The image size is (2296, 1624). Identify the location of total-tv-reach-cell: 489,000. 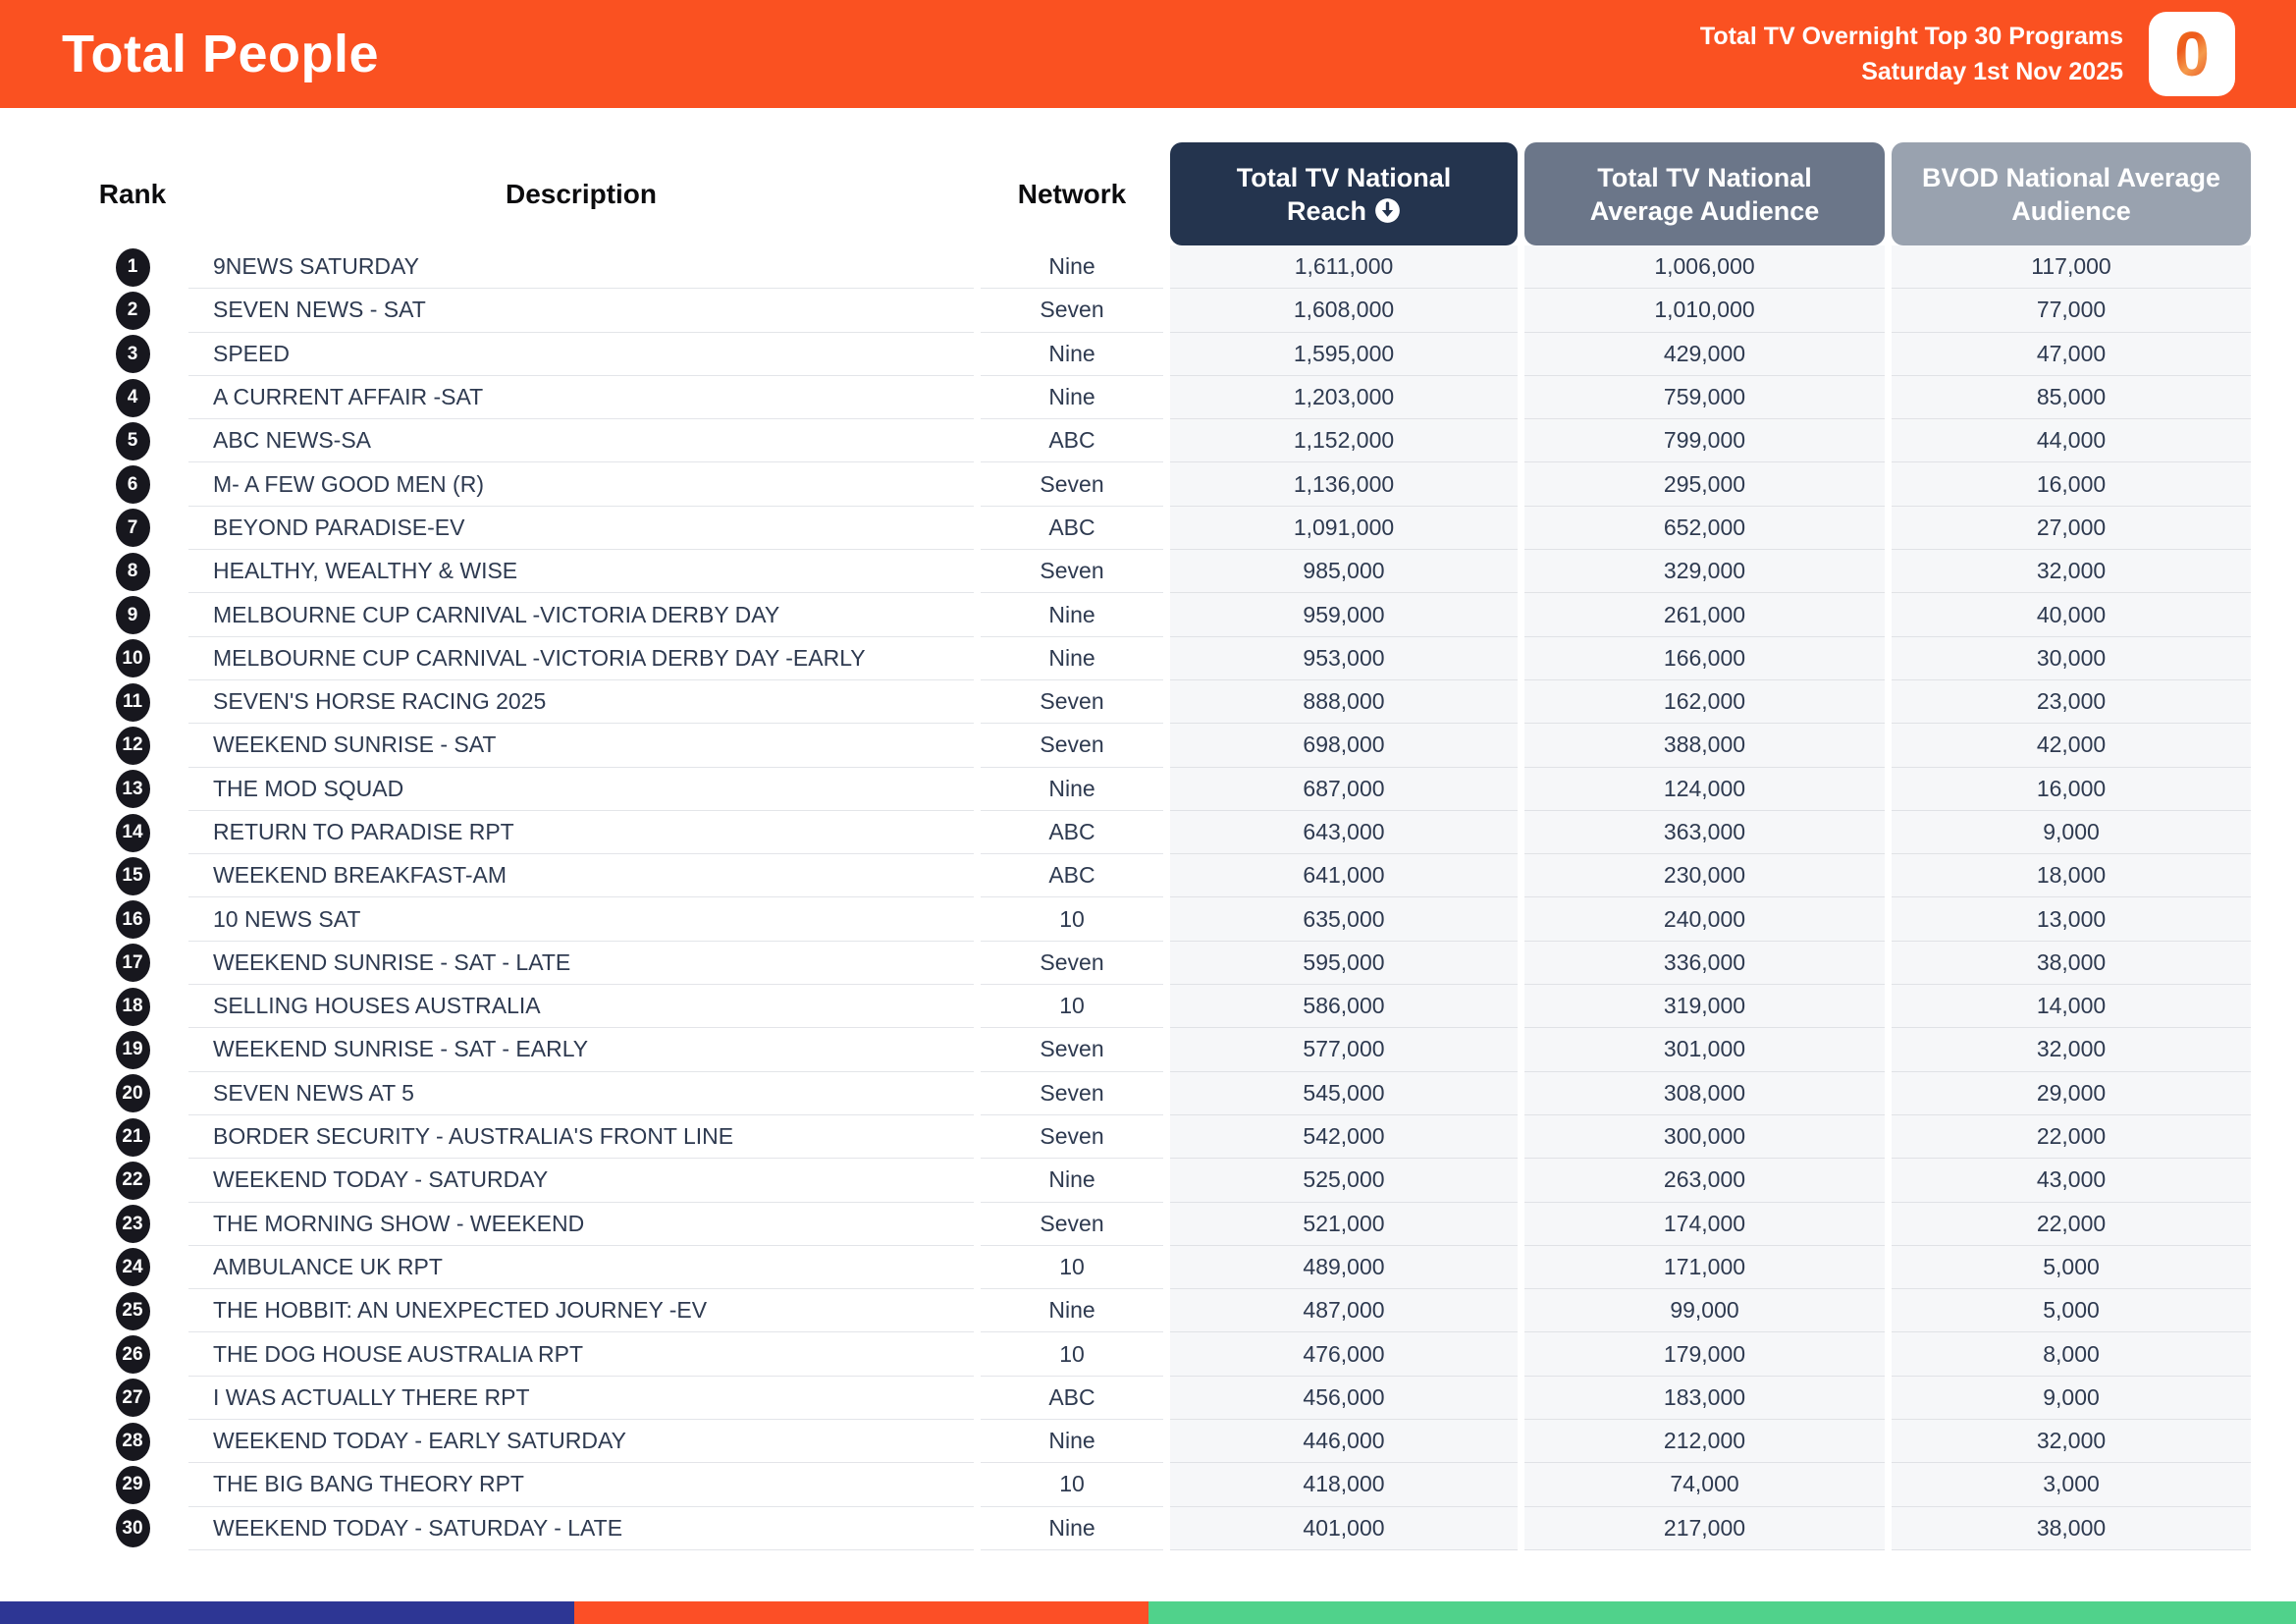
(1344, 1267).